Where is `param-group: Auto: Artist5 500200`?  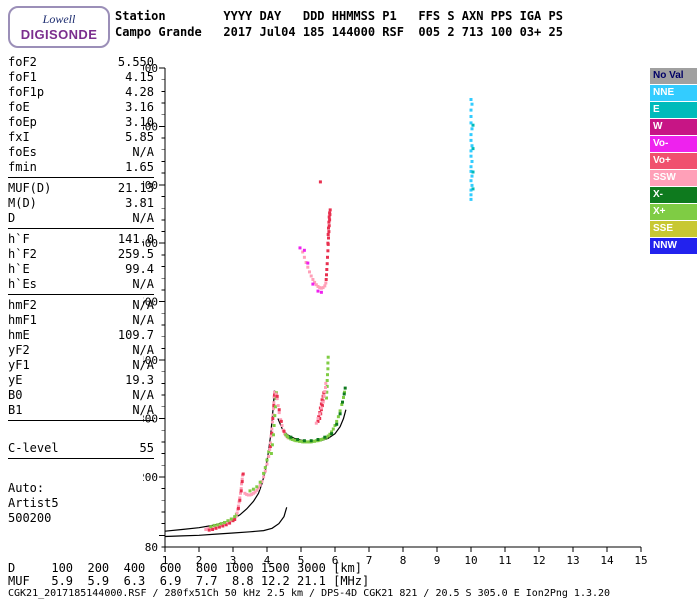 param-group: Auto: Artist5 500200 is located at coordinates (81, 504).